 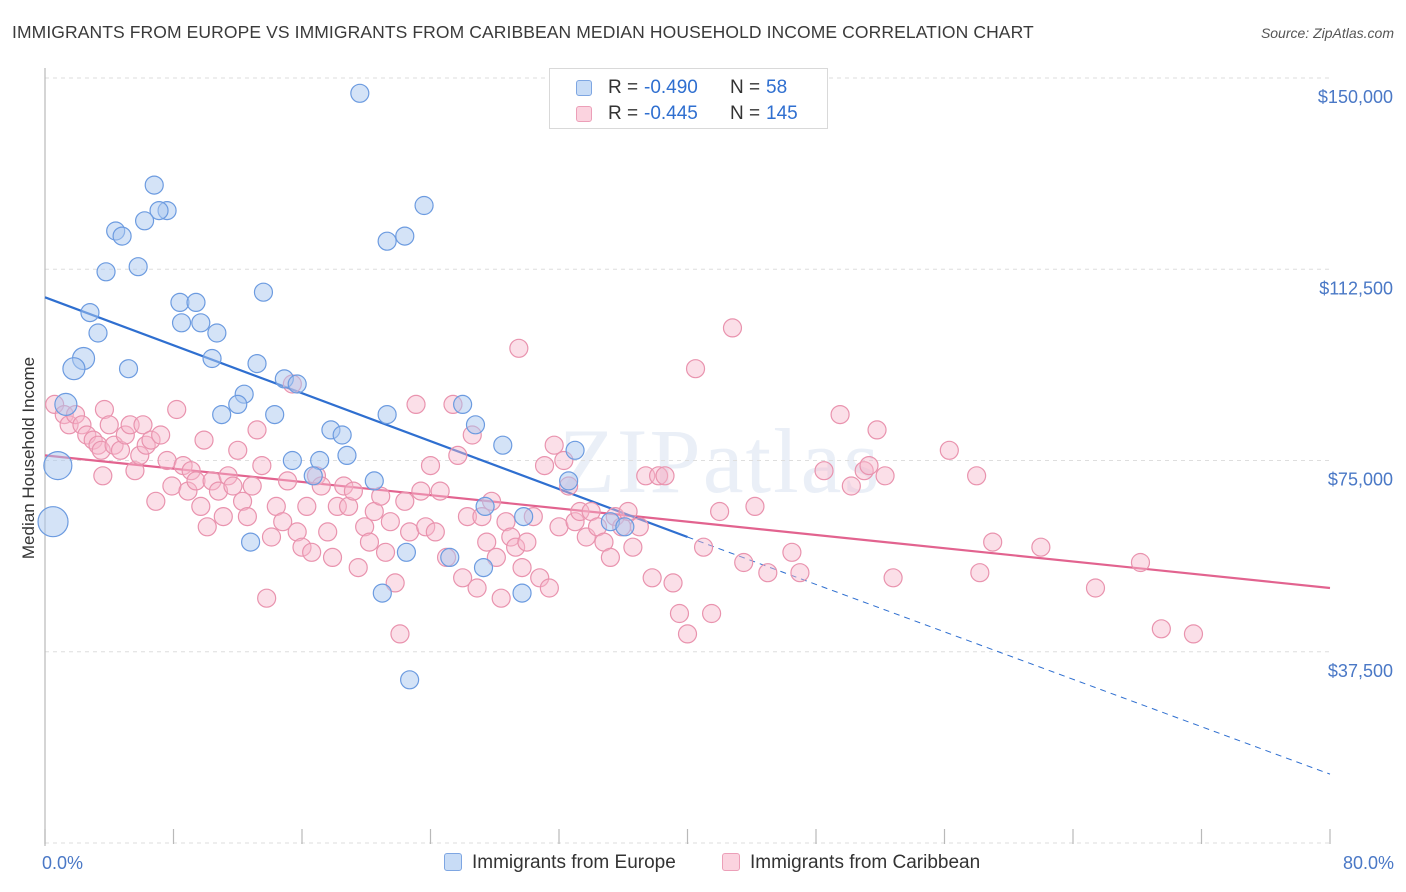 I want to click on x-tick-label-max: 80.0%, so click(x=1368, y=863).